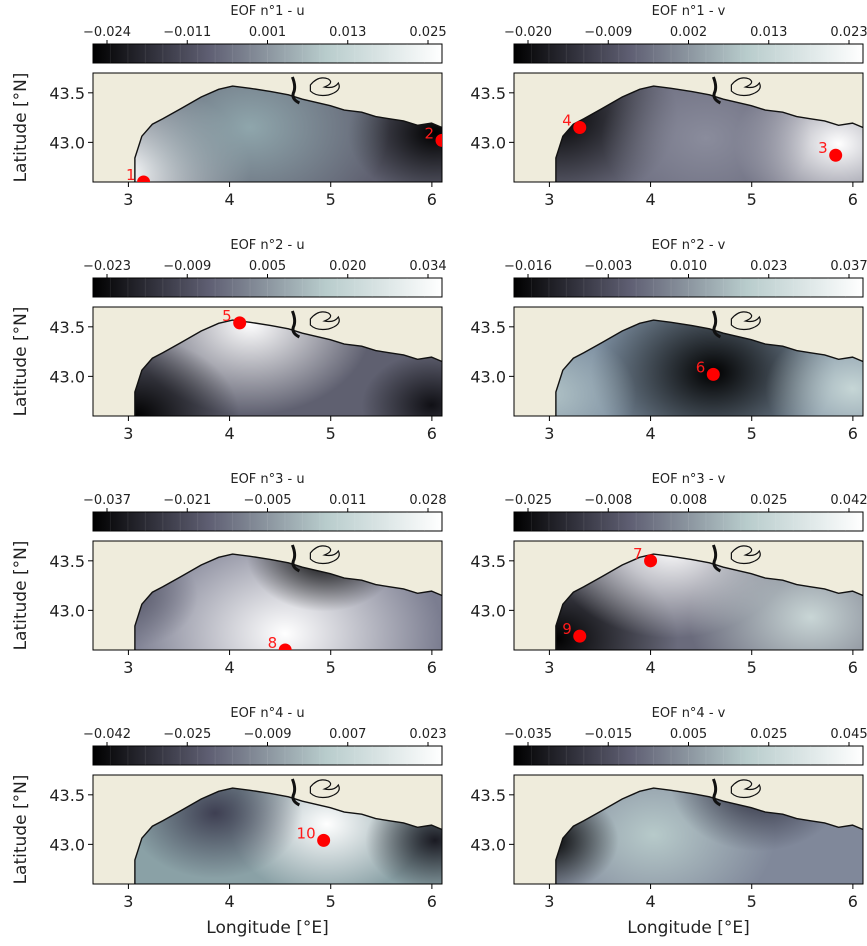 This screenshot has height=946, width=867. I want to click on panel-title: EOF n°3 - v, so click(689, 479).